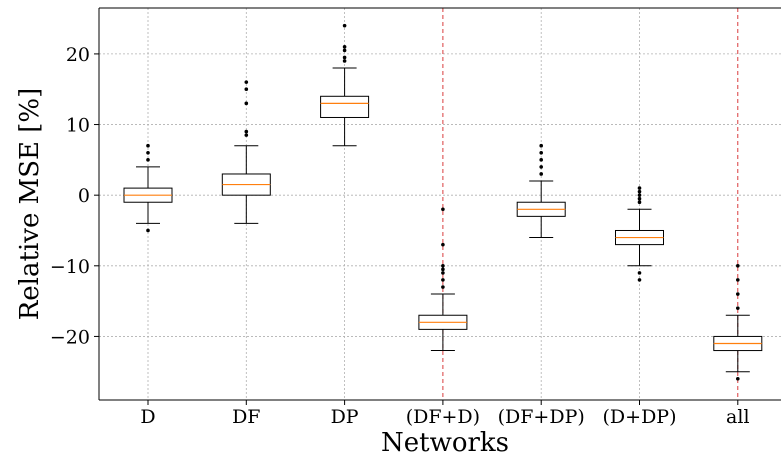  I want to click on y-tick-label: 10, so click(78, 126).